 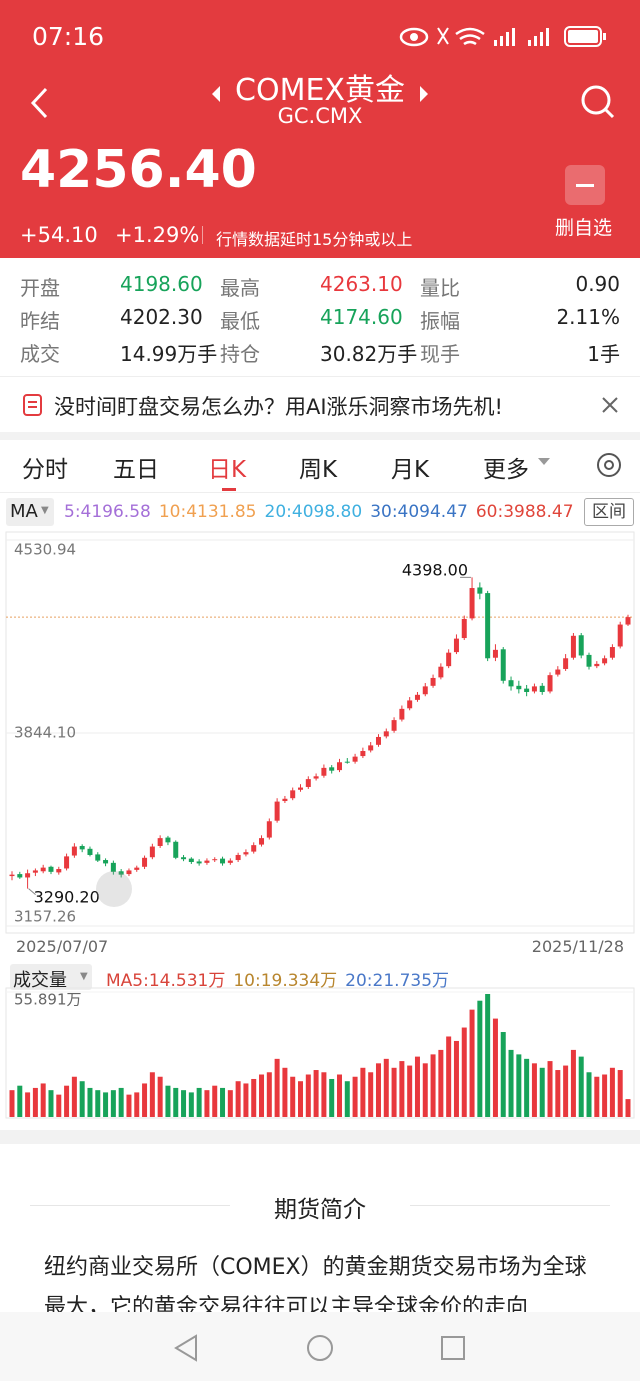 I want to click on remove-watch-icon, so click(x=585, y=185).